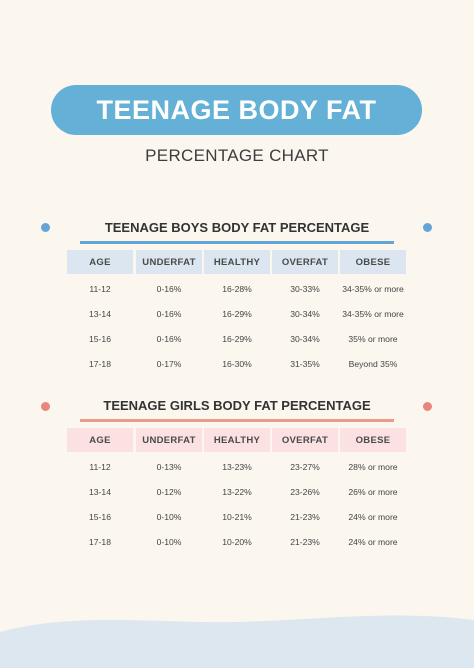  What do you see at coordinates (100, 364) in the screenshot?
I see `boys-row-4-age: 17-18` at bounding box center [100, 364].